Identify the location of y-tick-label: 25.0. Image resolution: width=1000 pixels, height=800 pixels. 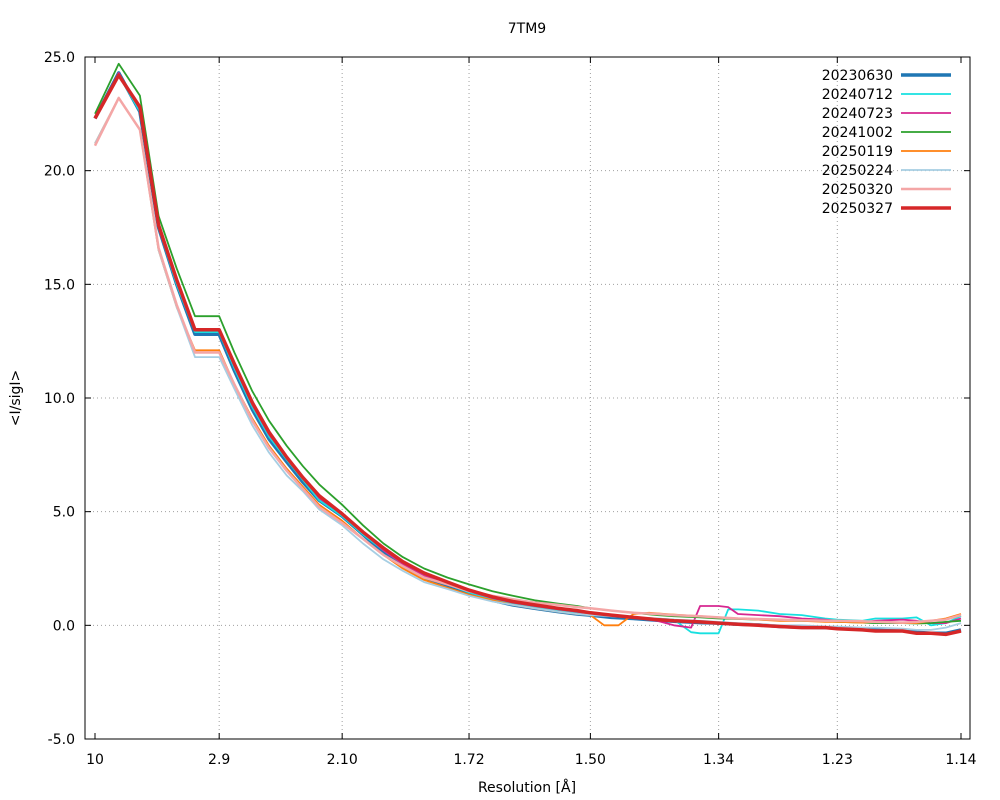
(59, 58).